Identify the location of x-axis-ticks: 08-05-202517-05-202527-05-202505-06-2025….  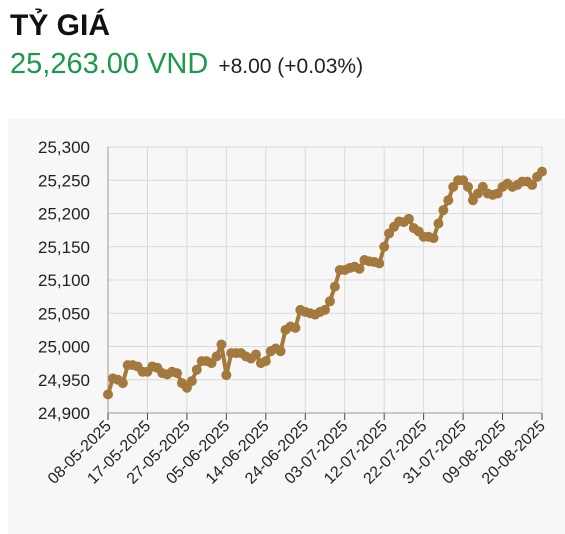
(297, 453).